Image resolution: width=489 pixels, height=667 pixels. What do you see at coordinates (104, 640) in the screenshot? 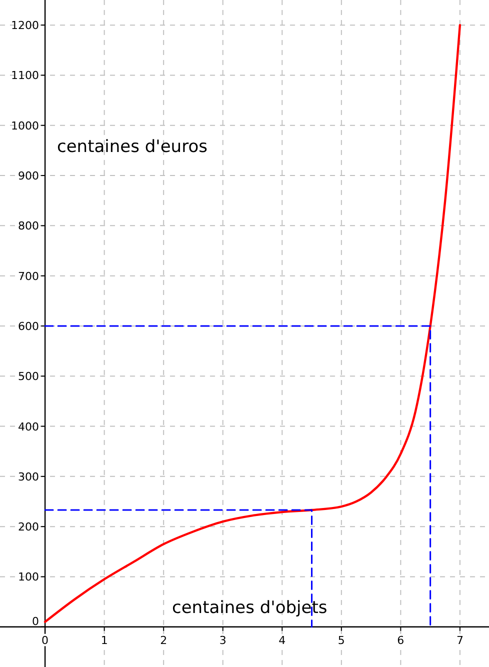
I see `x-tick-label: 1` at bounding box center [104, 640].